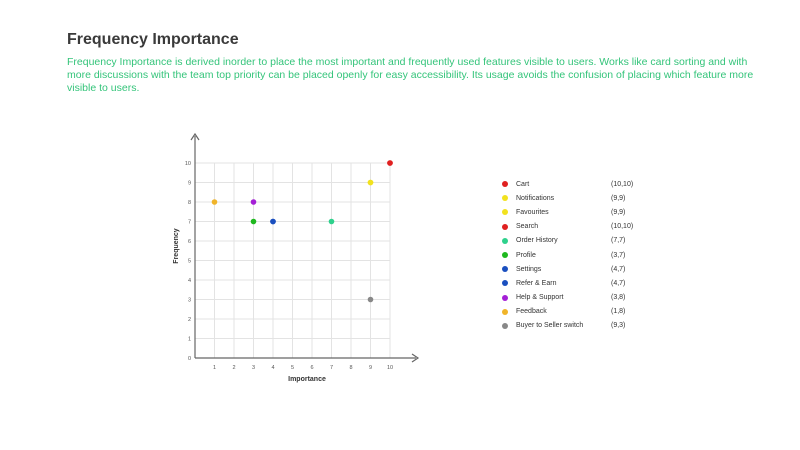  What do you see at coordinates (535, 198) in the screenshot?
I see `legend-label: Notifications` at bounding box center [535, 198].